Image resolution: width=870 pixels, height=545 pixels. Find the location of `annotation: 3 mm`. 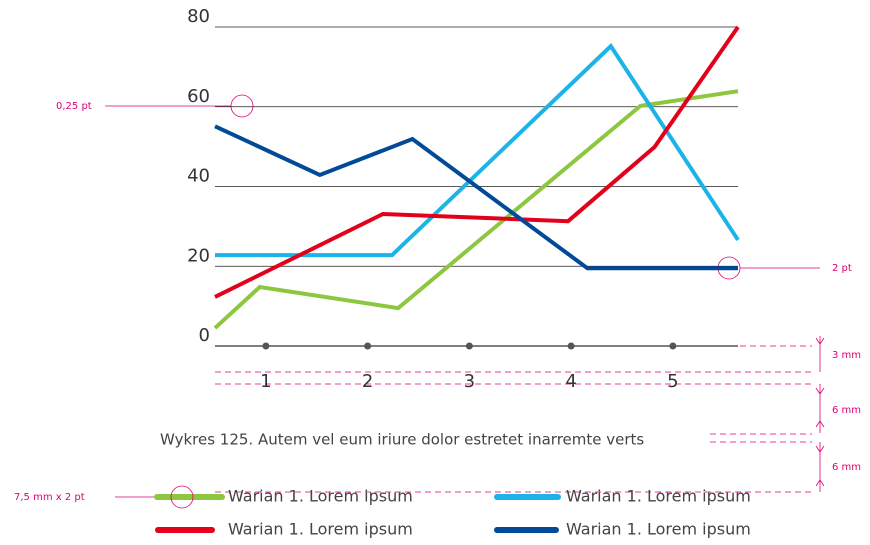

annotation: 3 mm is located at coordinates (846, 355).